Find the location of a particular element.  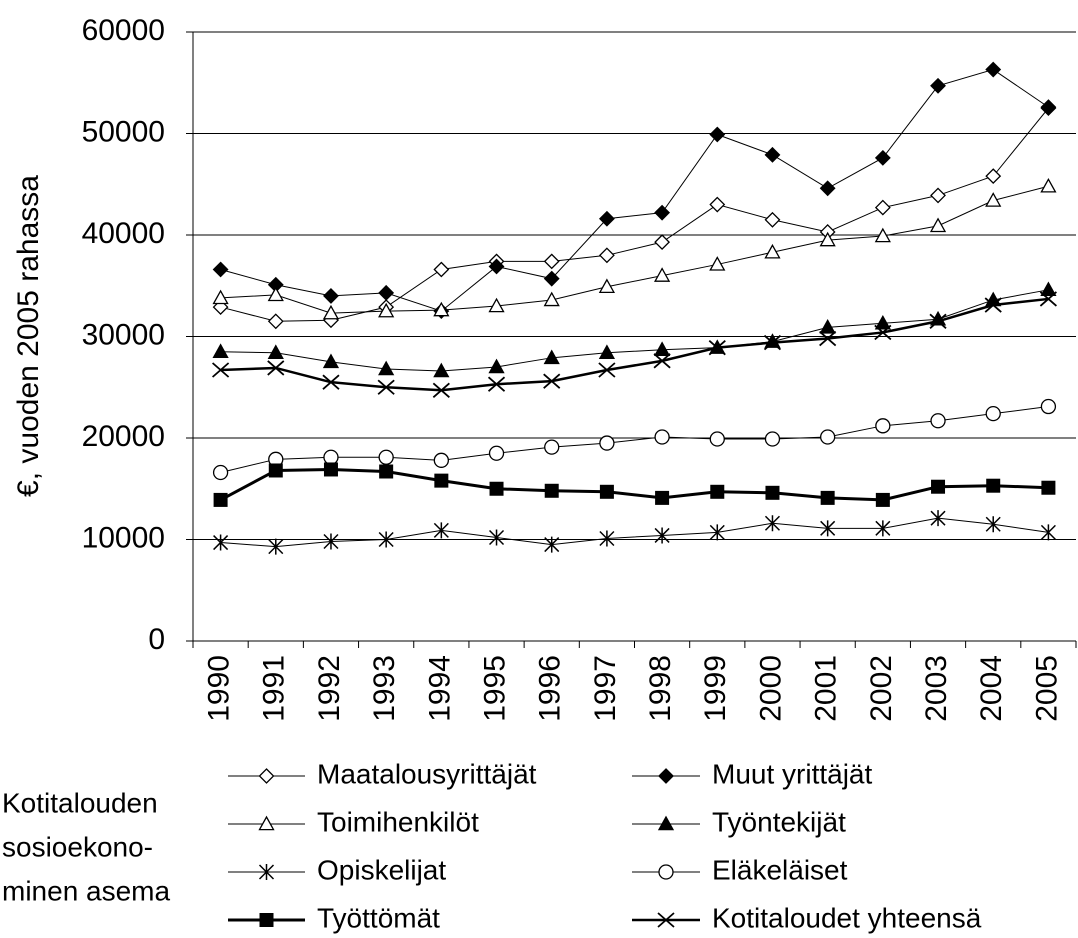

legend-label: Työntekijät is located at coordinates (779, 821).